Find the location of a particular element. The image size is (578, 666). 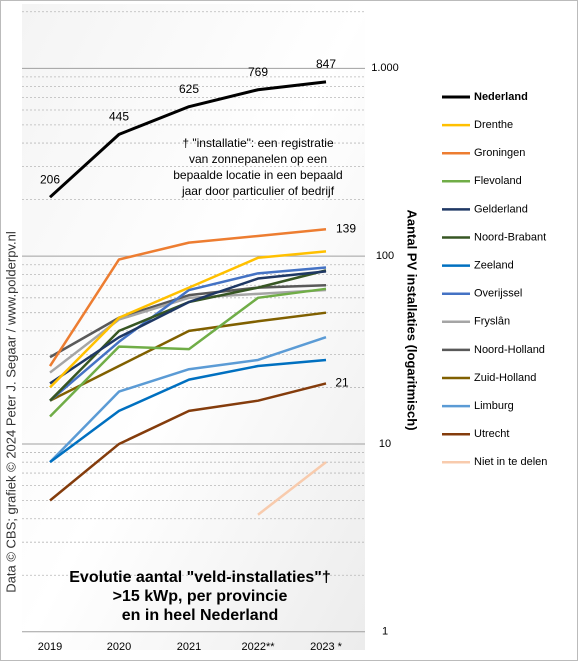

y-tick-label: 1 is located at coordinates (385, 632).